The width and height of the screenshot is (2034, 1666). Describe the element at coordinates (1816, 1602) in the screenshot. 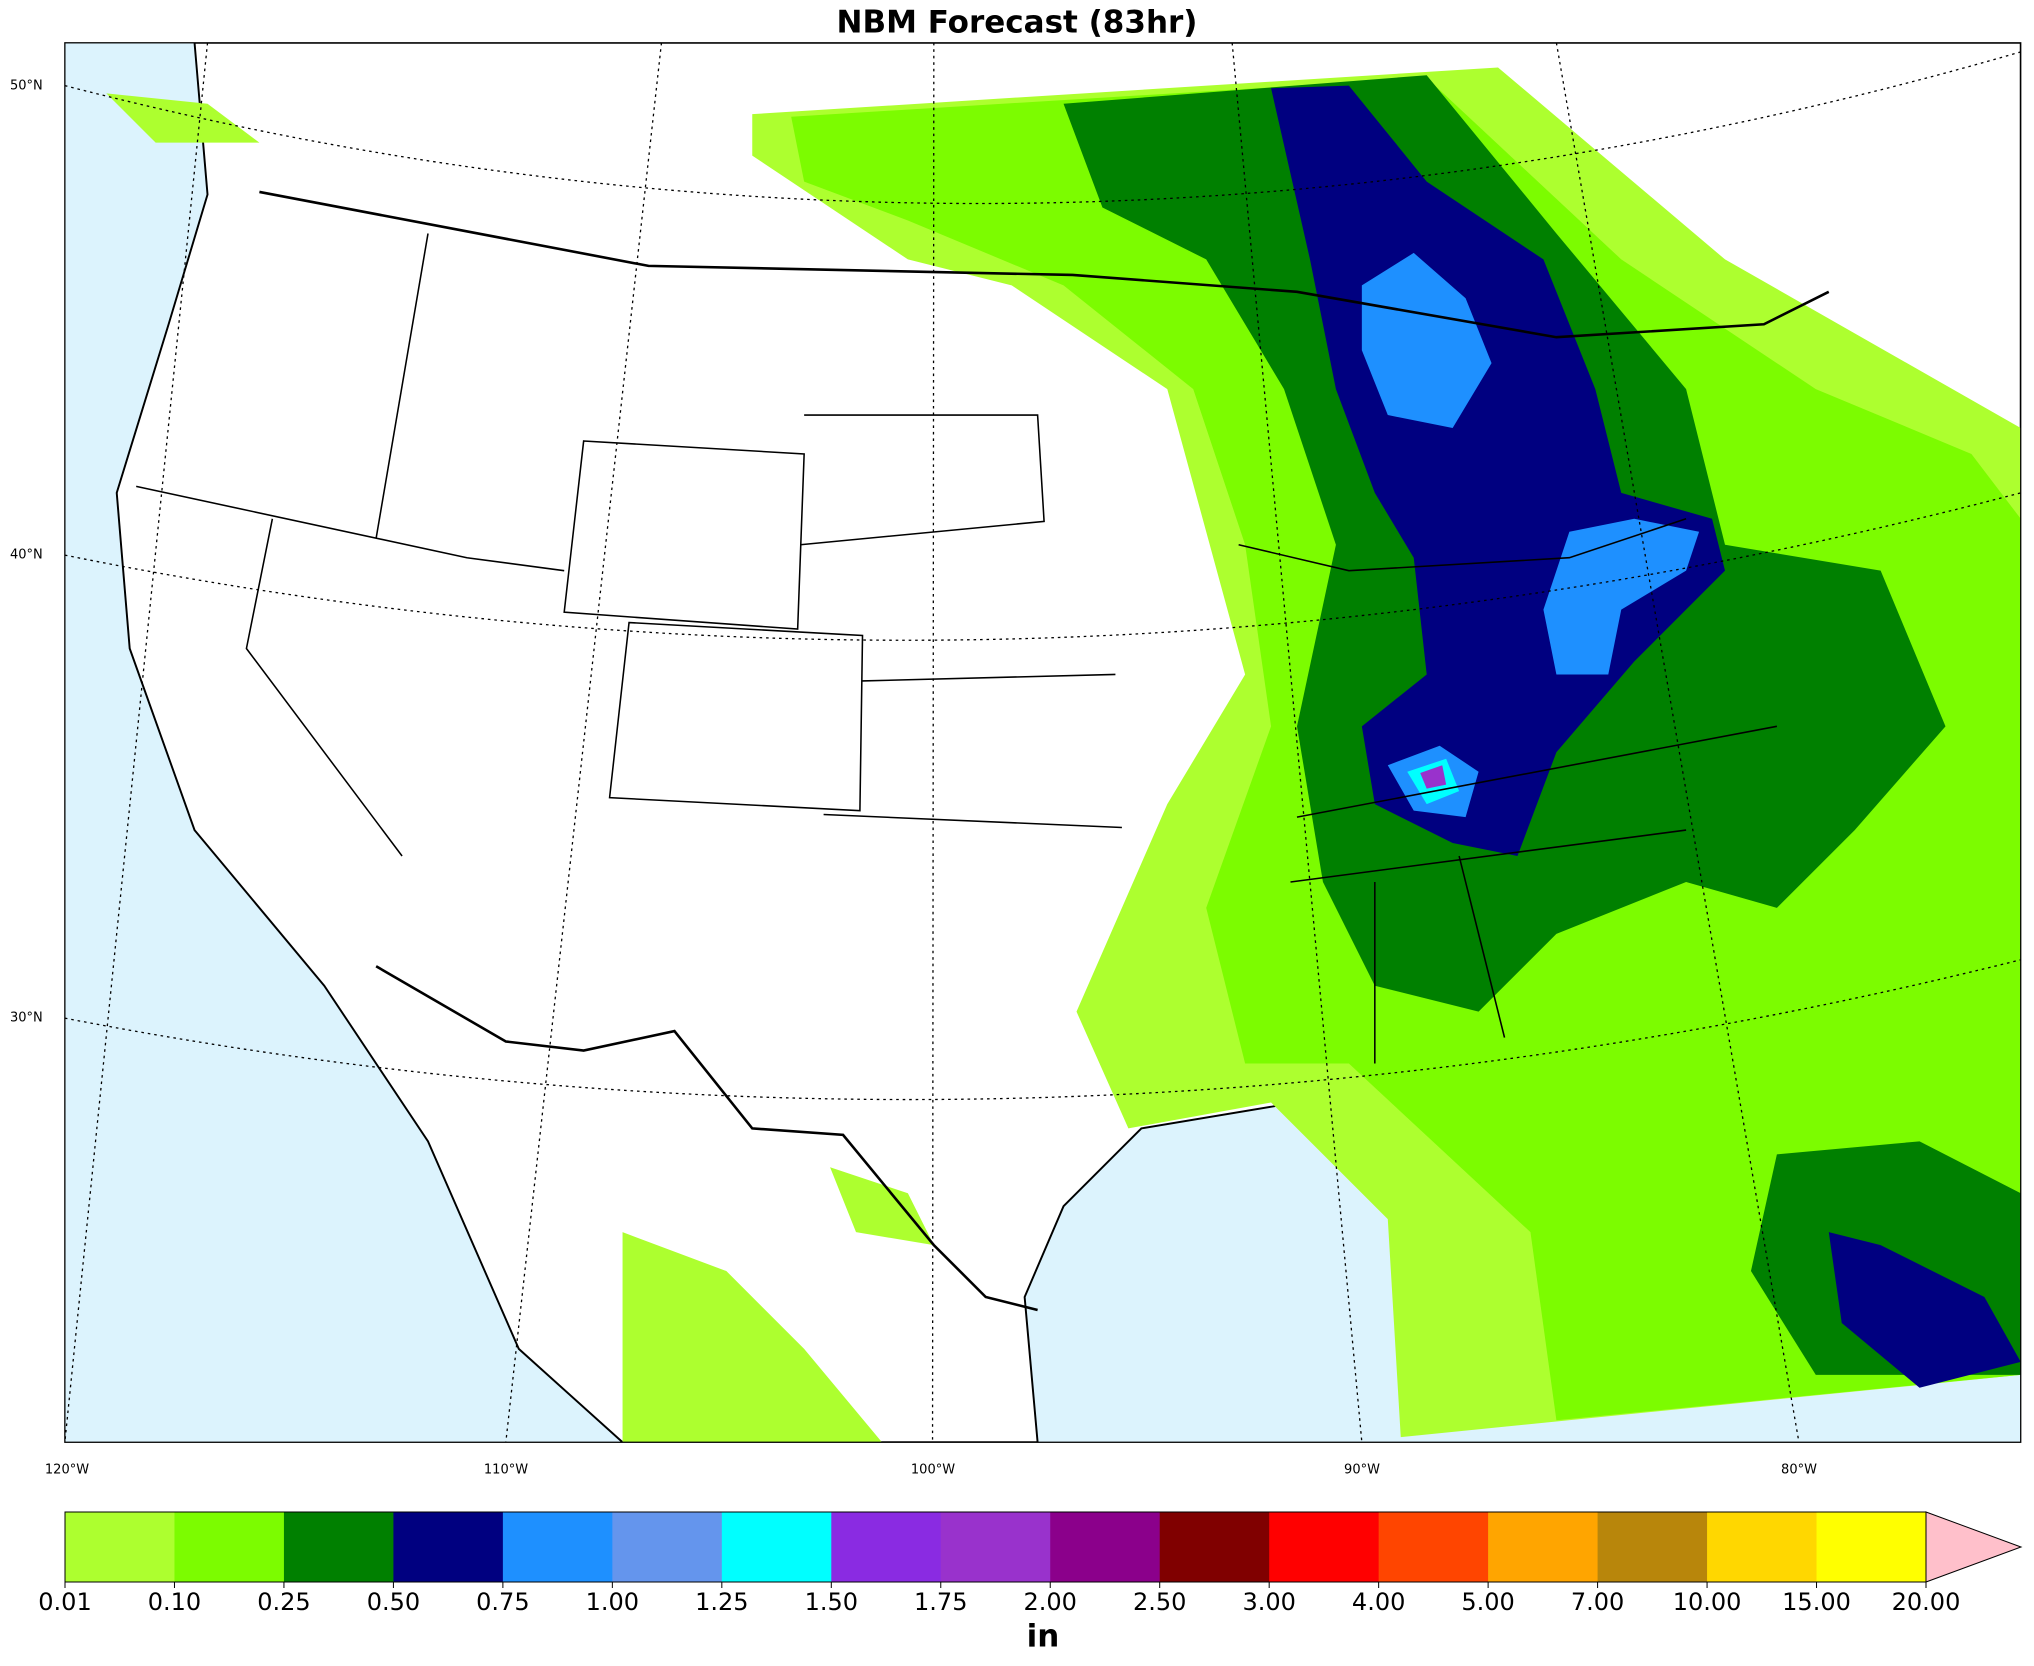

I see `colorbar-label: 15.00` at that location.